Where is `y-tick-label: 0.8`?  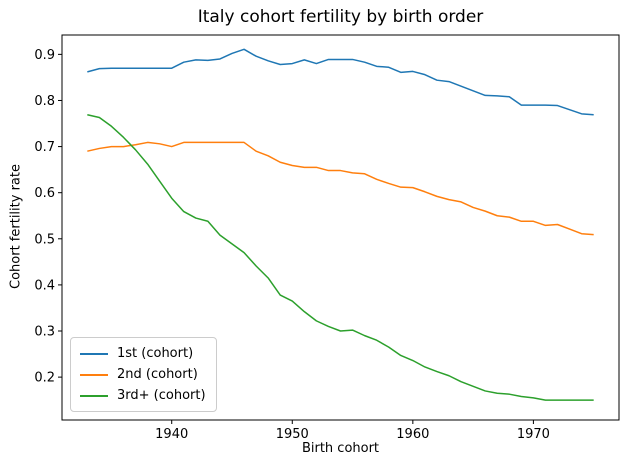 y-tick-label: 0.8 is located at coordinates (44, 101).